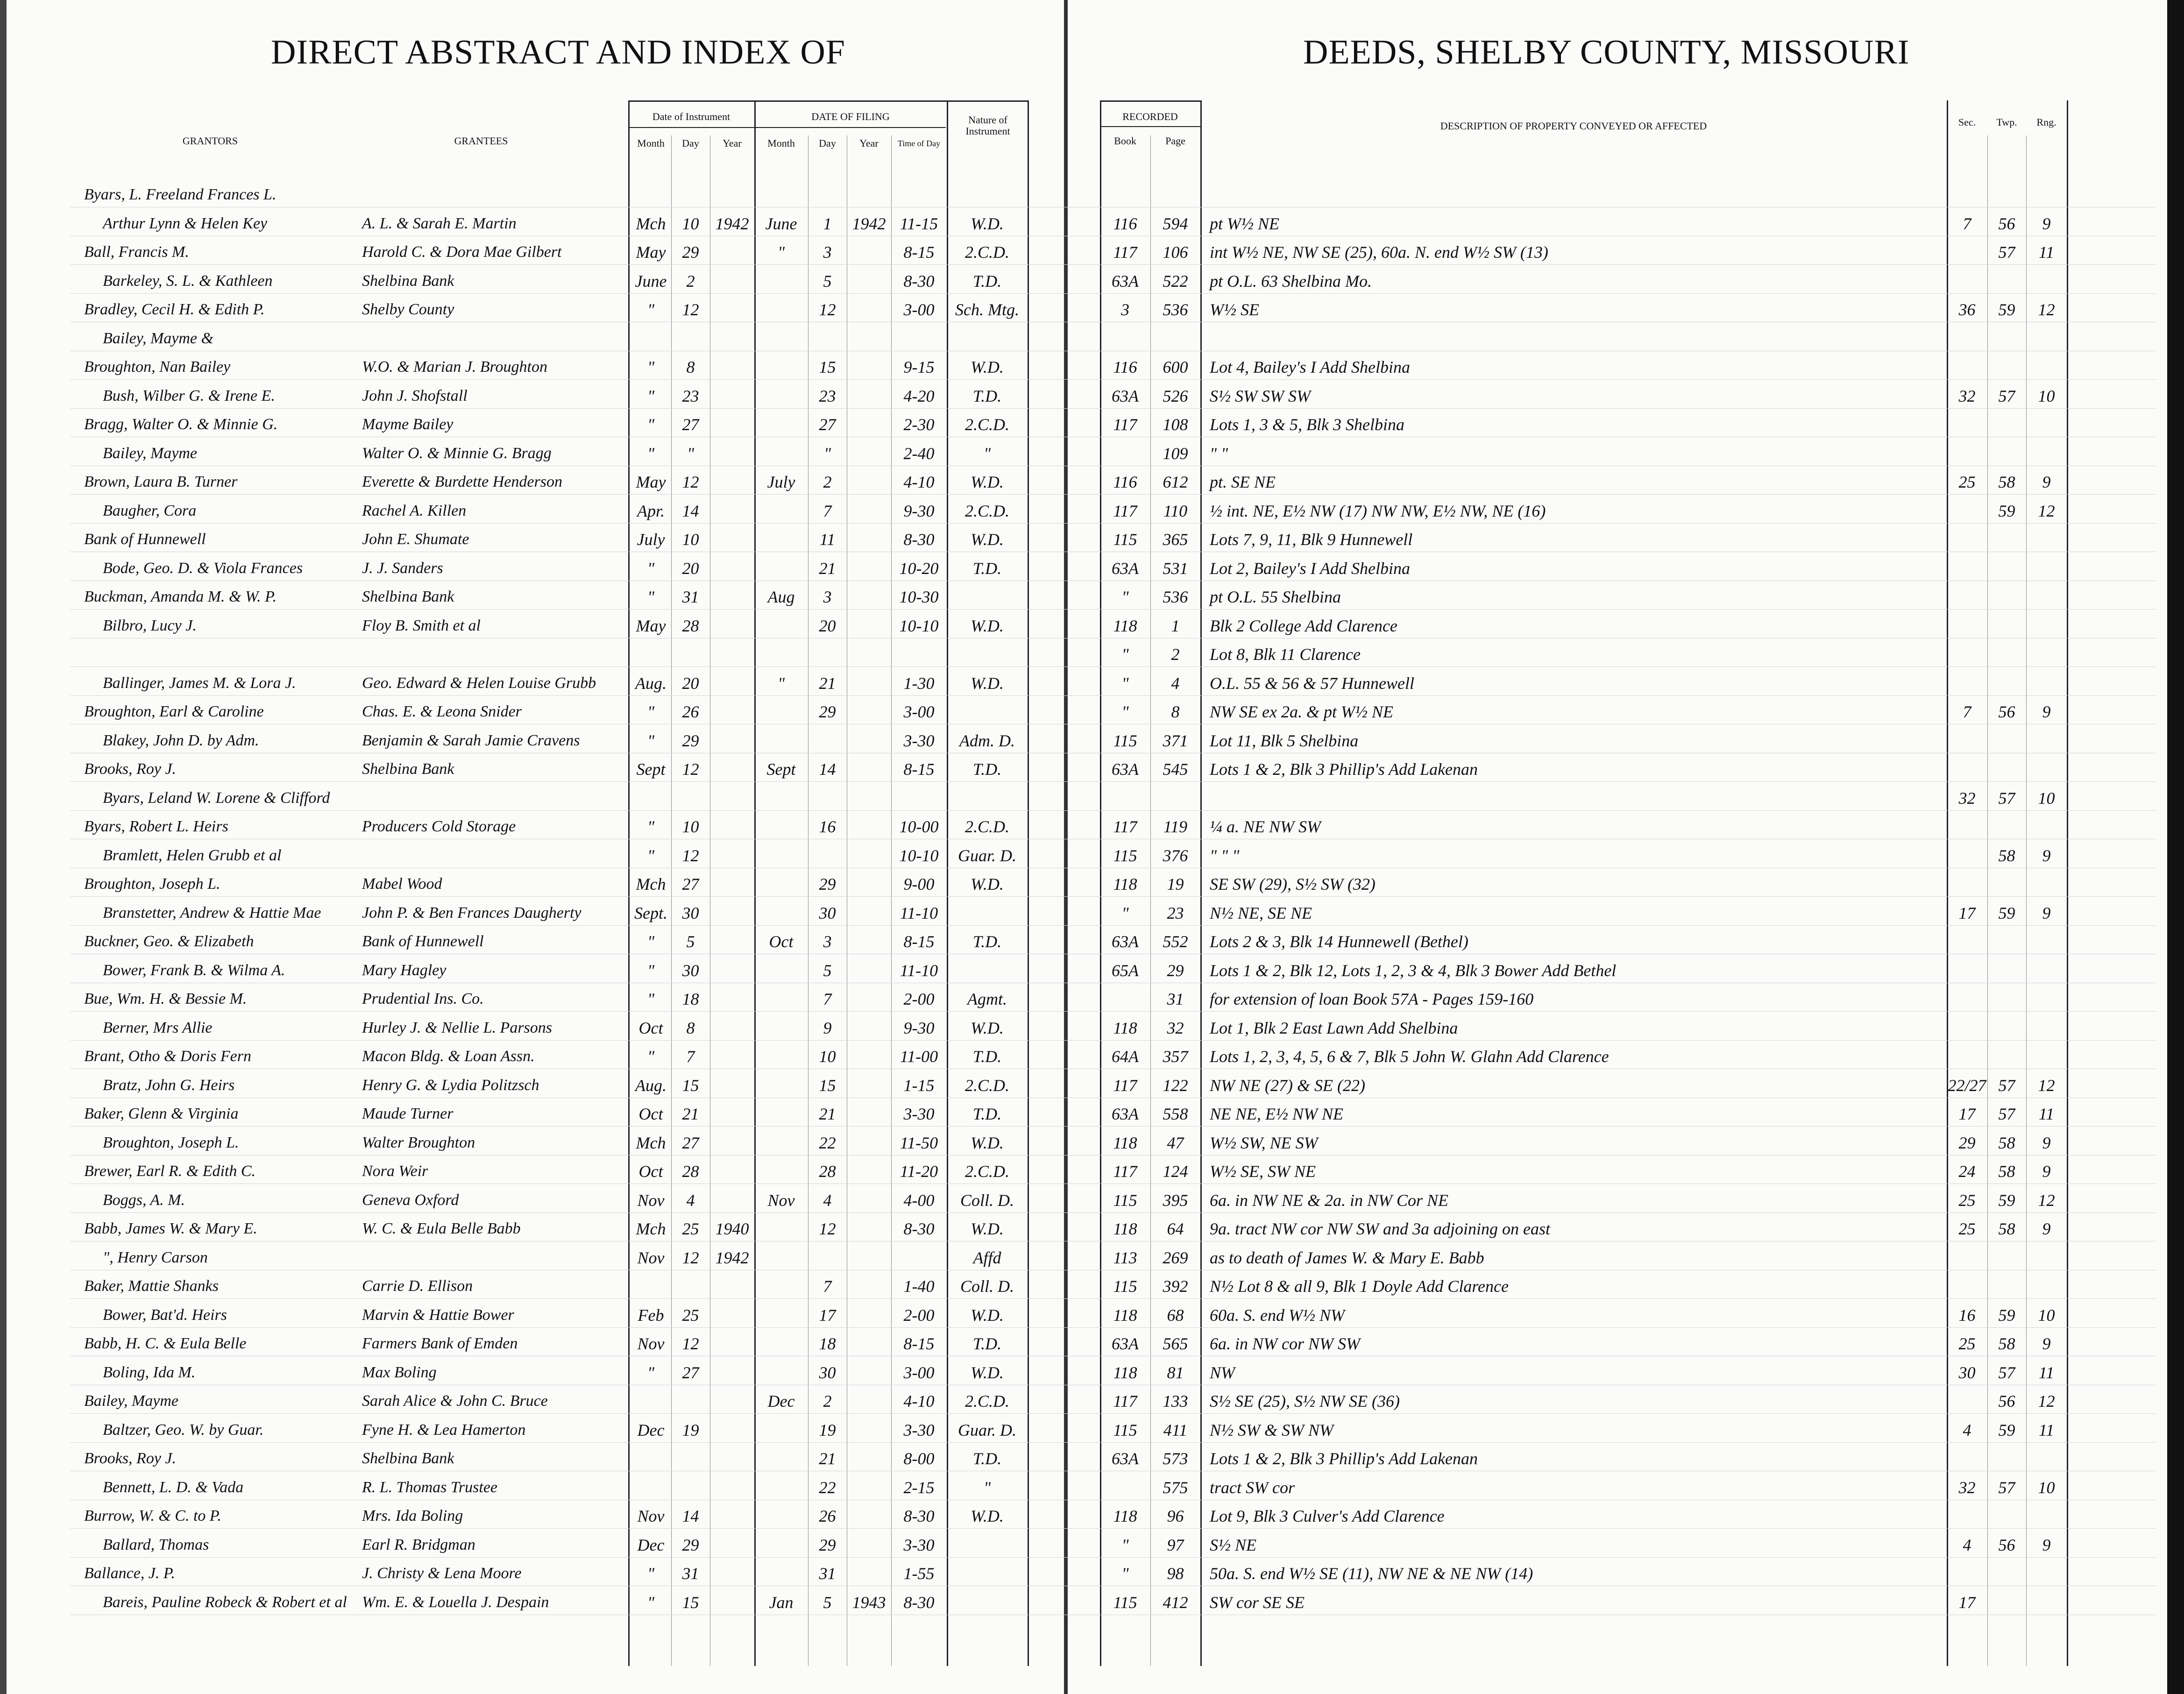 This screenshot has height=1694, width=2184. What do you see at coordinates (987, 223) in the screenshot?
I see `cell-nature: W.D.` at bounding box center [987, 223].